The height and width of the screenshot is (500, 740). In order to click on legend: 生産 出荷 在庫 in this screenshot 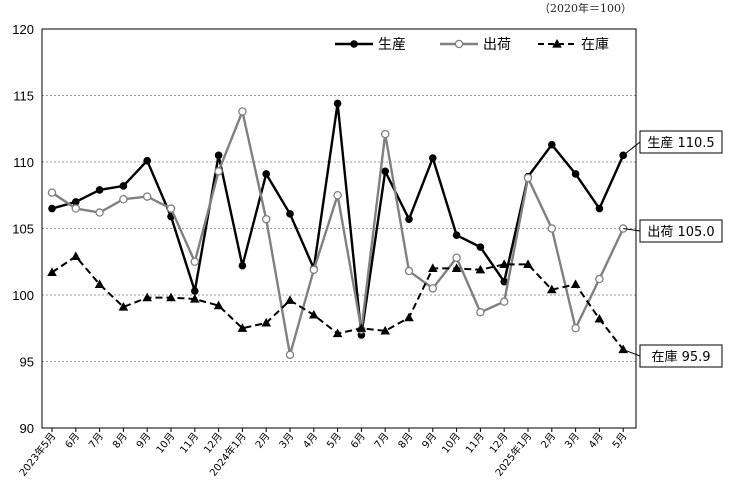, I will do `click(472, 44)`.